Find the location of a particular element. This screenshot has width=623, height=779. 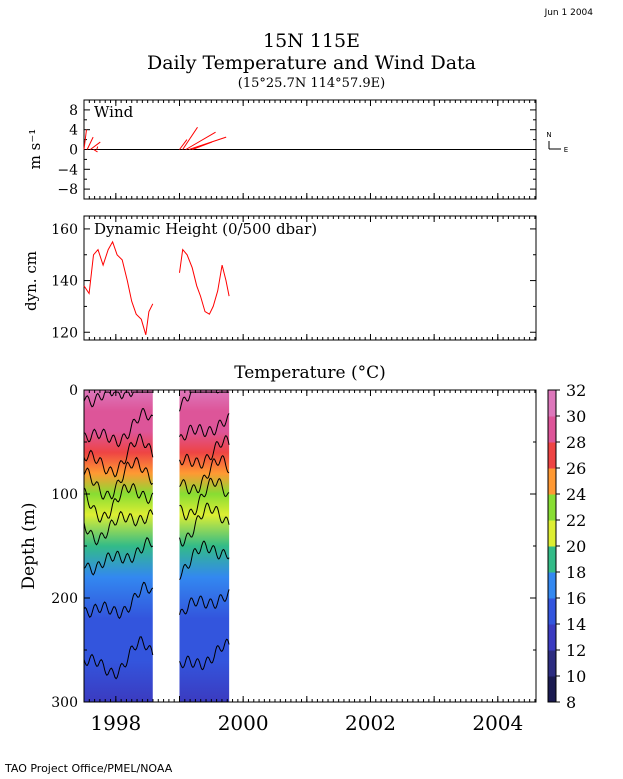

colorbar-tick-label: 26 is located at coordinates (576, 468).